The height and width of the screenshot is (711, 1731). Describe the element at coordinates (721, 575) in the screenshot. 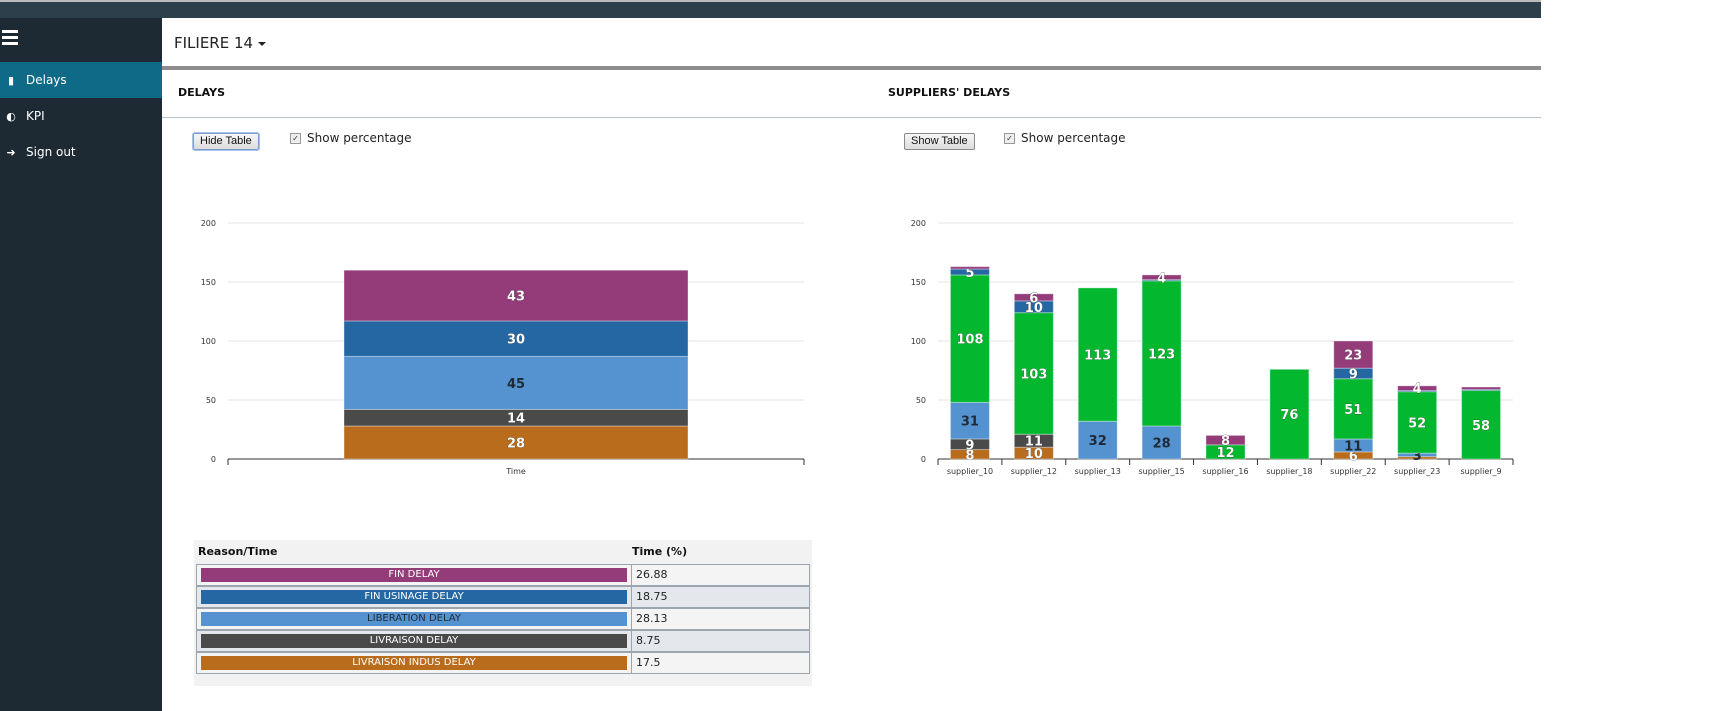

I see `value-cell: 26.88` at that location.